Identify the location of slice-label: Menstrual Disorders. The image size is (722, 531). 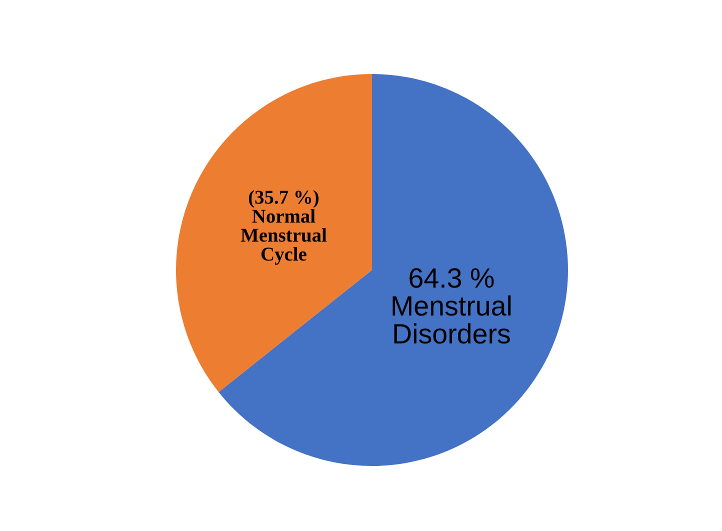
(451, 319).